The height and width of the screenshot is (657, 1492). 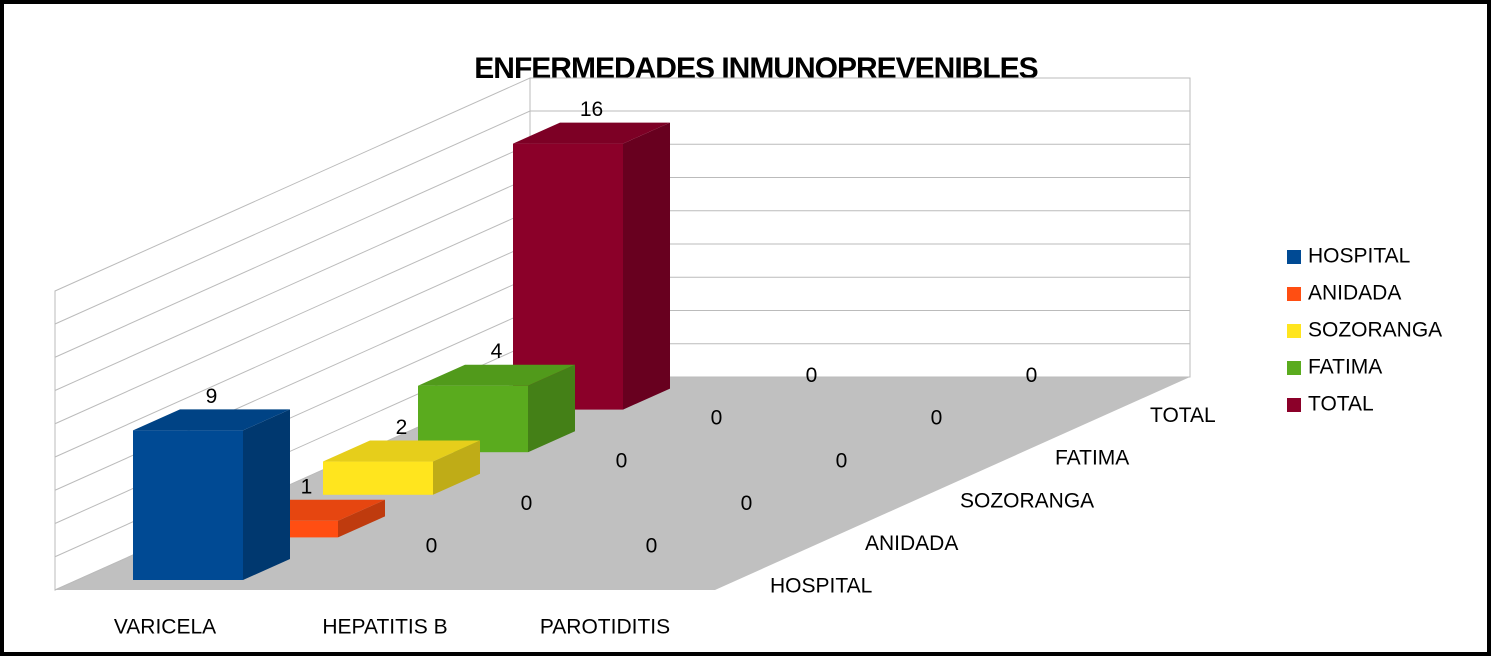 What do you see at coordinates (1345, 367) in the screenshot?
I see `legend-label: FATIMA` at bounding box center [1345, 367].